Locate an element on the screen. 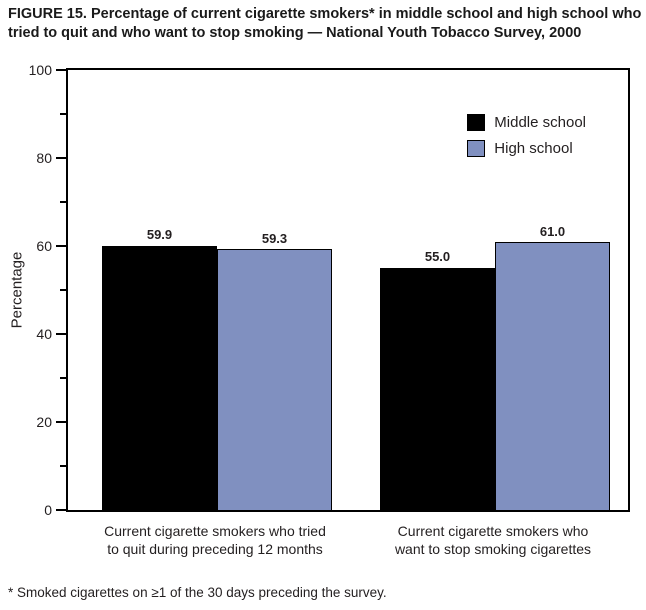 The image size is (646, 610). bar-value-label: 55.0 is located at coordinates (437, 256).